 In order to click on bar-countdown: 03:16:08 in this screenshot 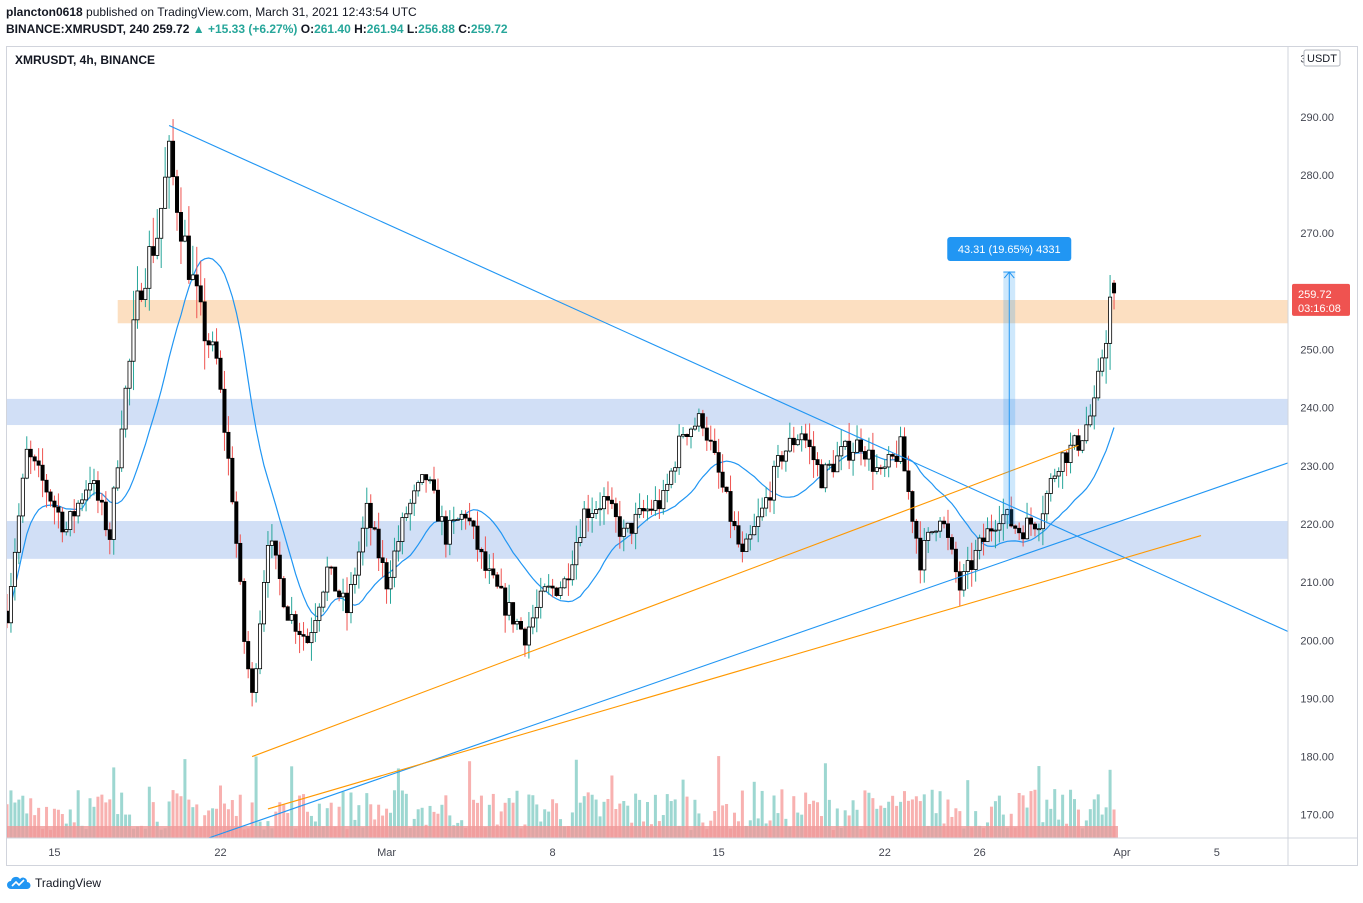, I will do `click(1319, 309)`.